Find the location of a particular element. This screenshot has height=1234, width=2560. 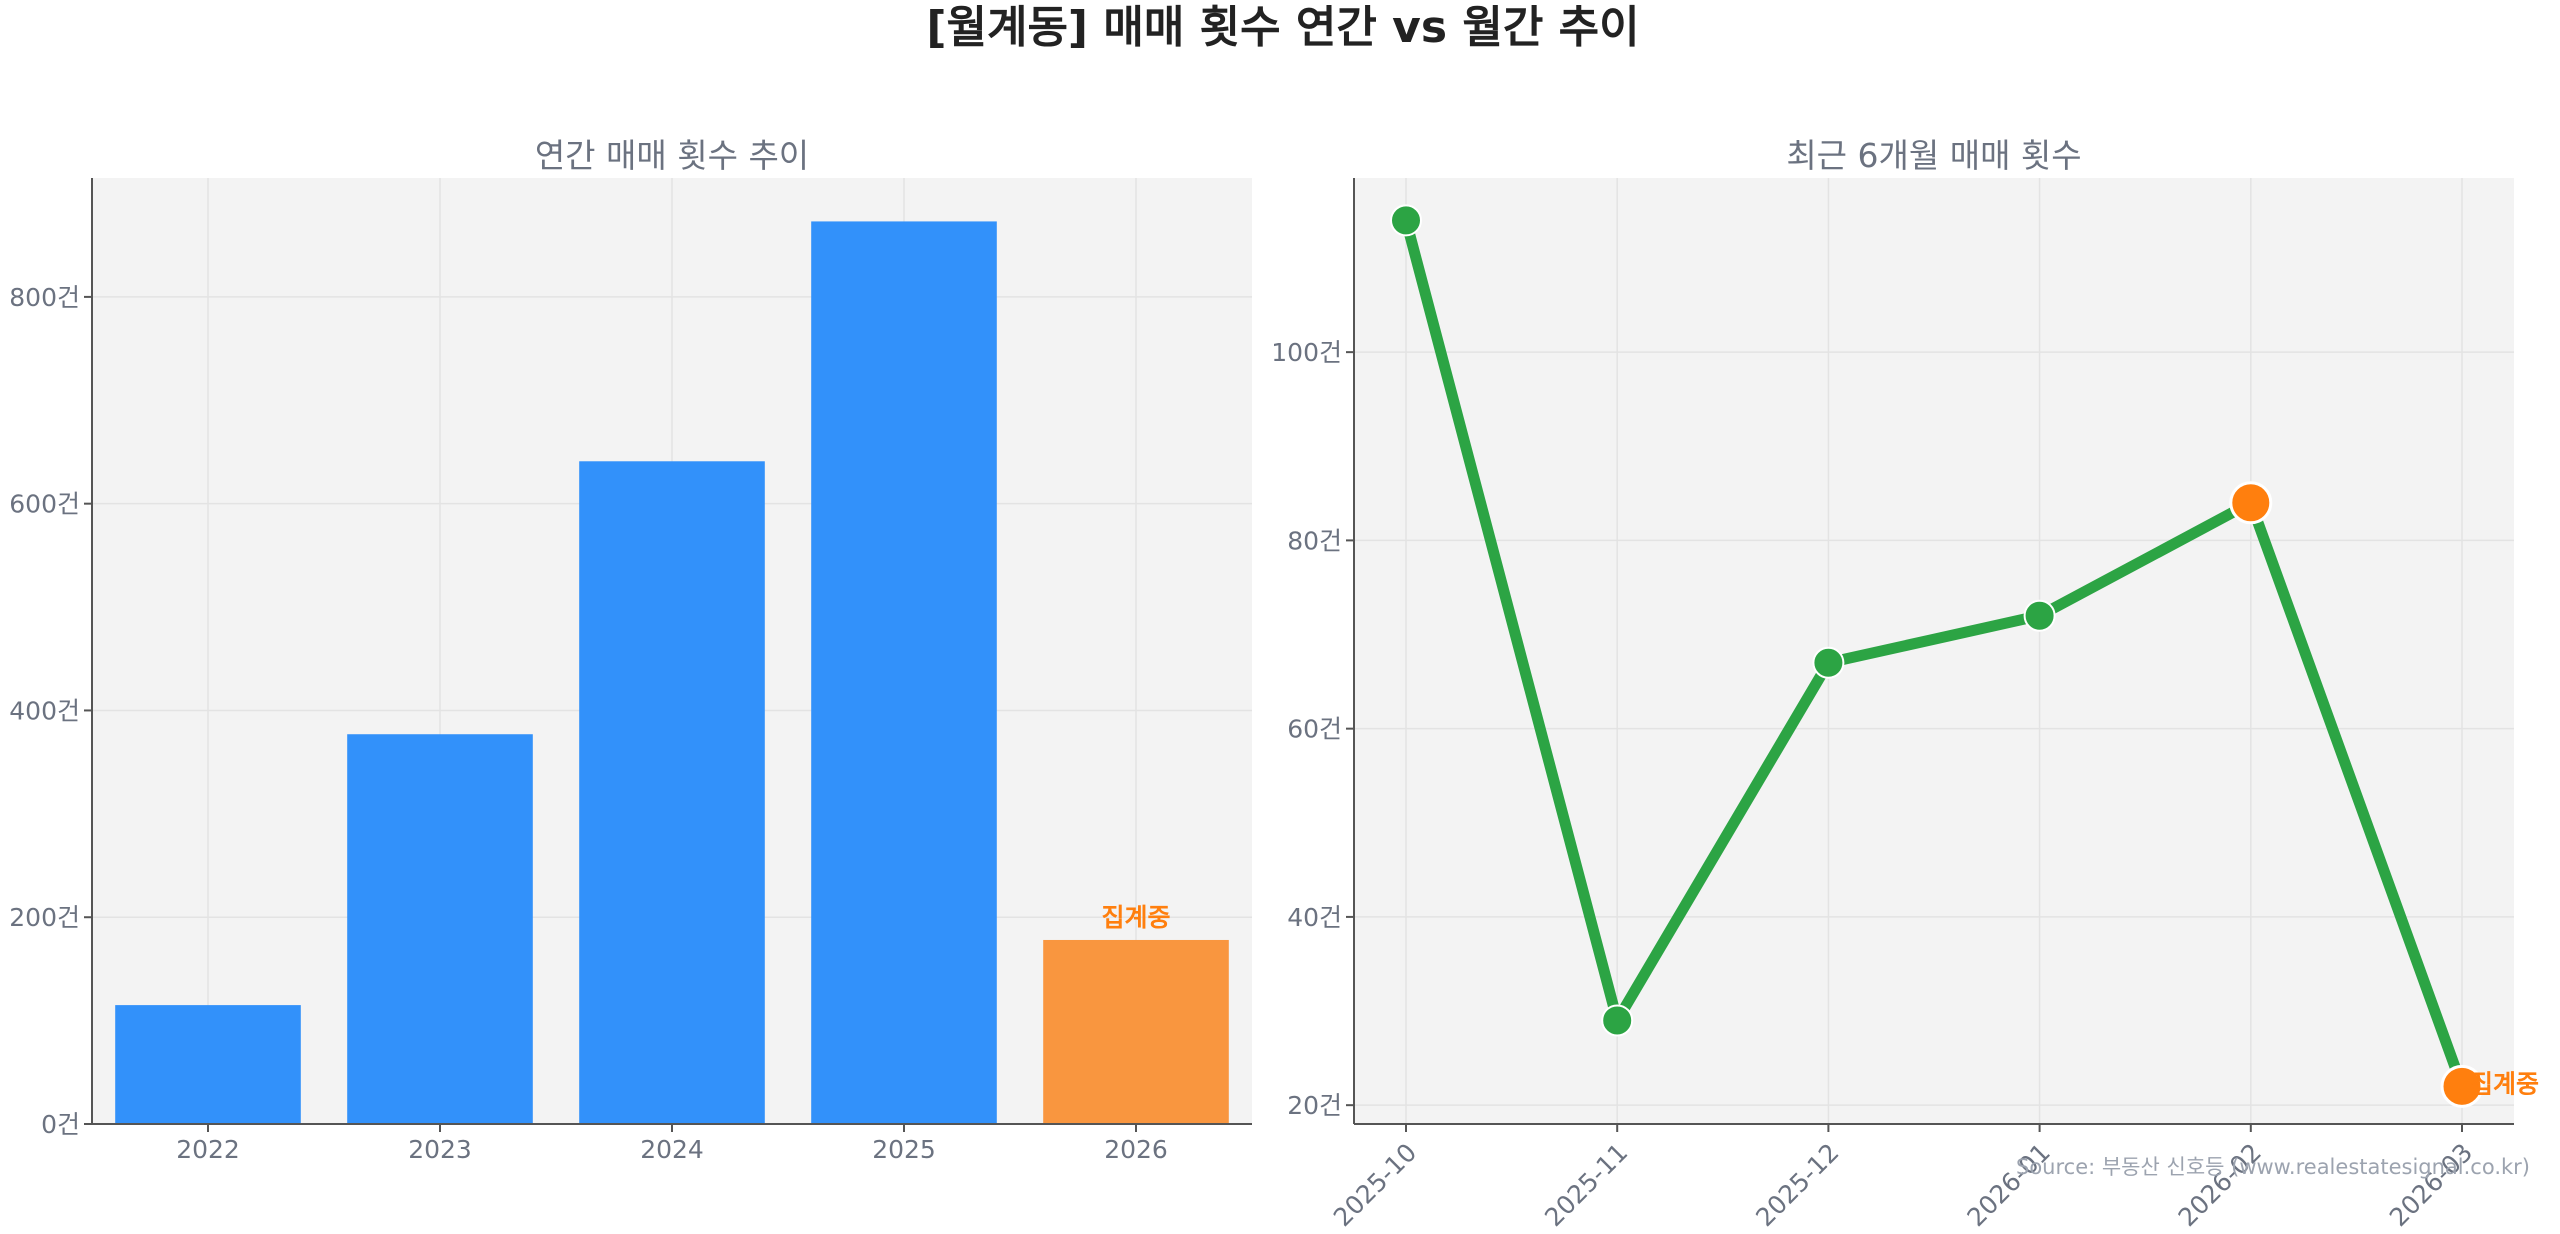

x-tick-label: 2025-11 is located at coordinates (1586, 1185).